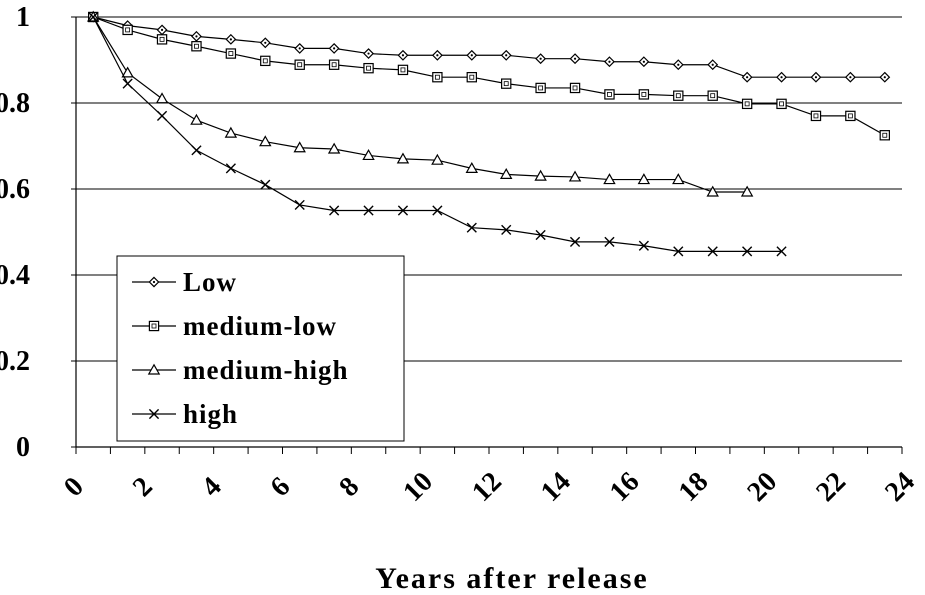 The image size is (925, 595). I want to click on x-tick-label-4: 4, so click(212, 487).